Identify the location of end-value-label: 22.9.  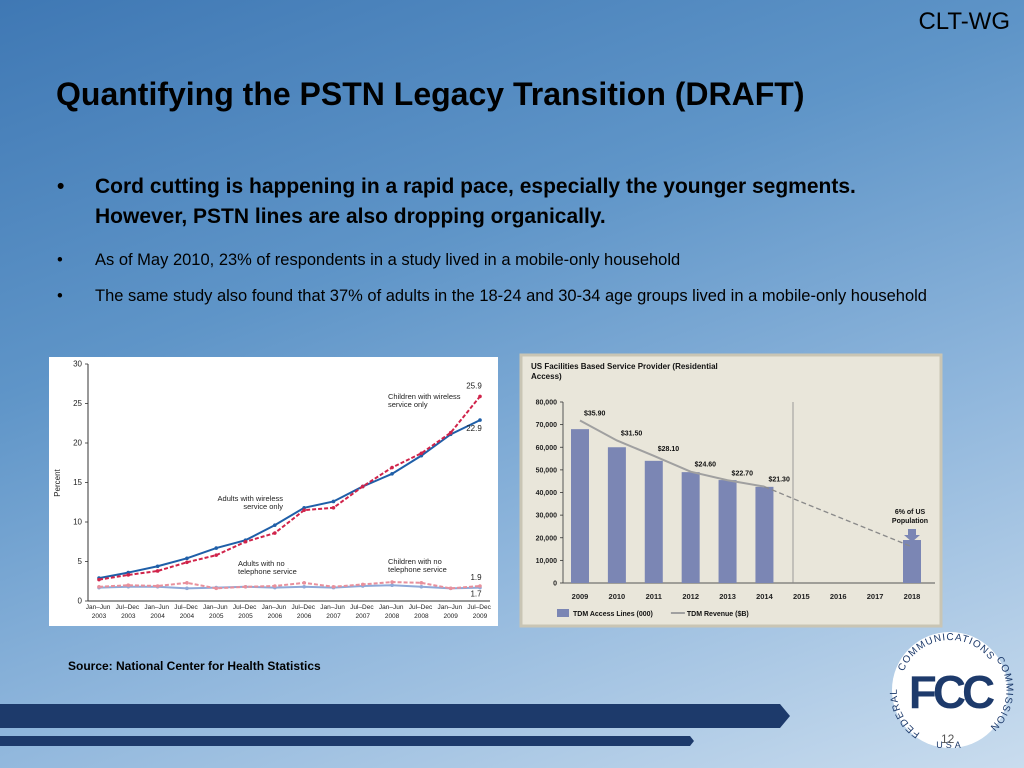
(474, 428).